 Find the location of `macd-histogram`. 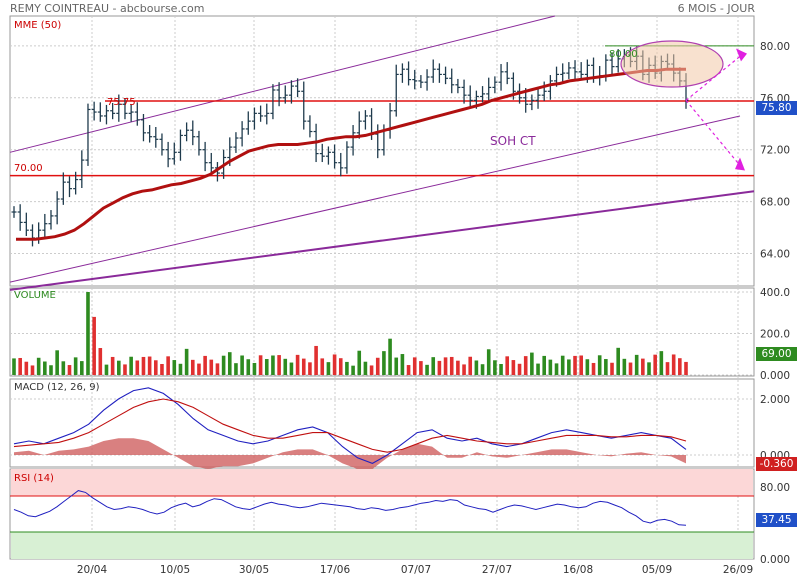

macd-histogram is located at coordinates (350, 453).